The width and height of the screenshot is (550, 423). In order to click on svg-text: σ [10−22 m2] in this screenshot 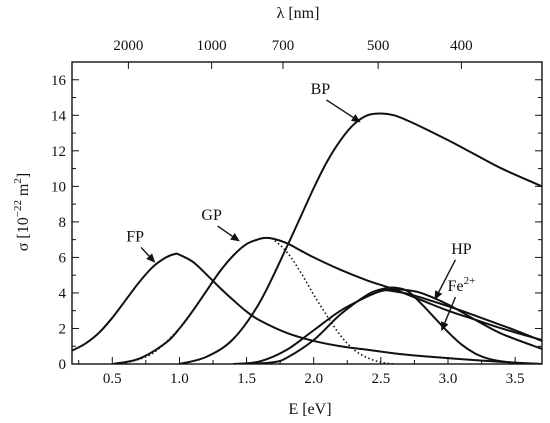, I will do `click(22, 212)`.